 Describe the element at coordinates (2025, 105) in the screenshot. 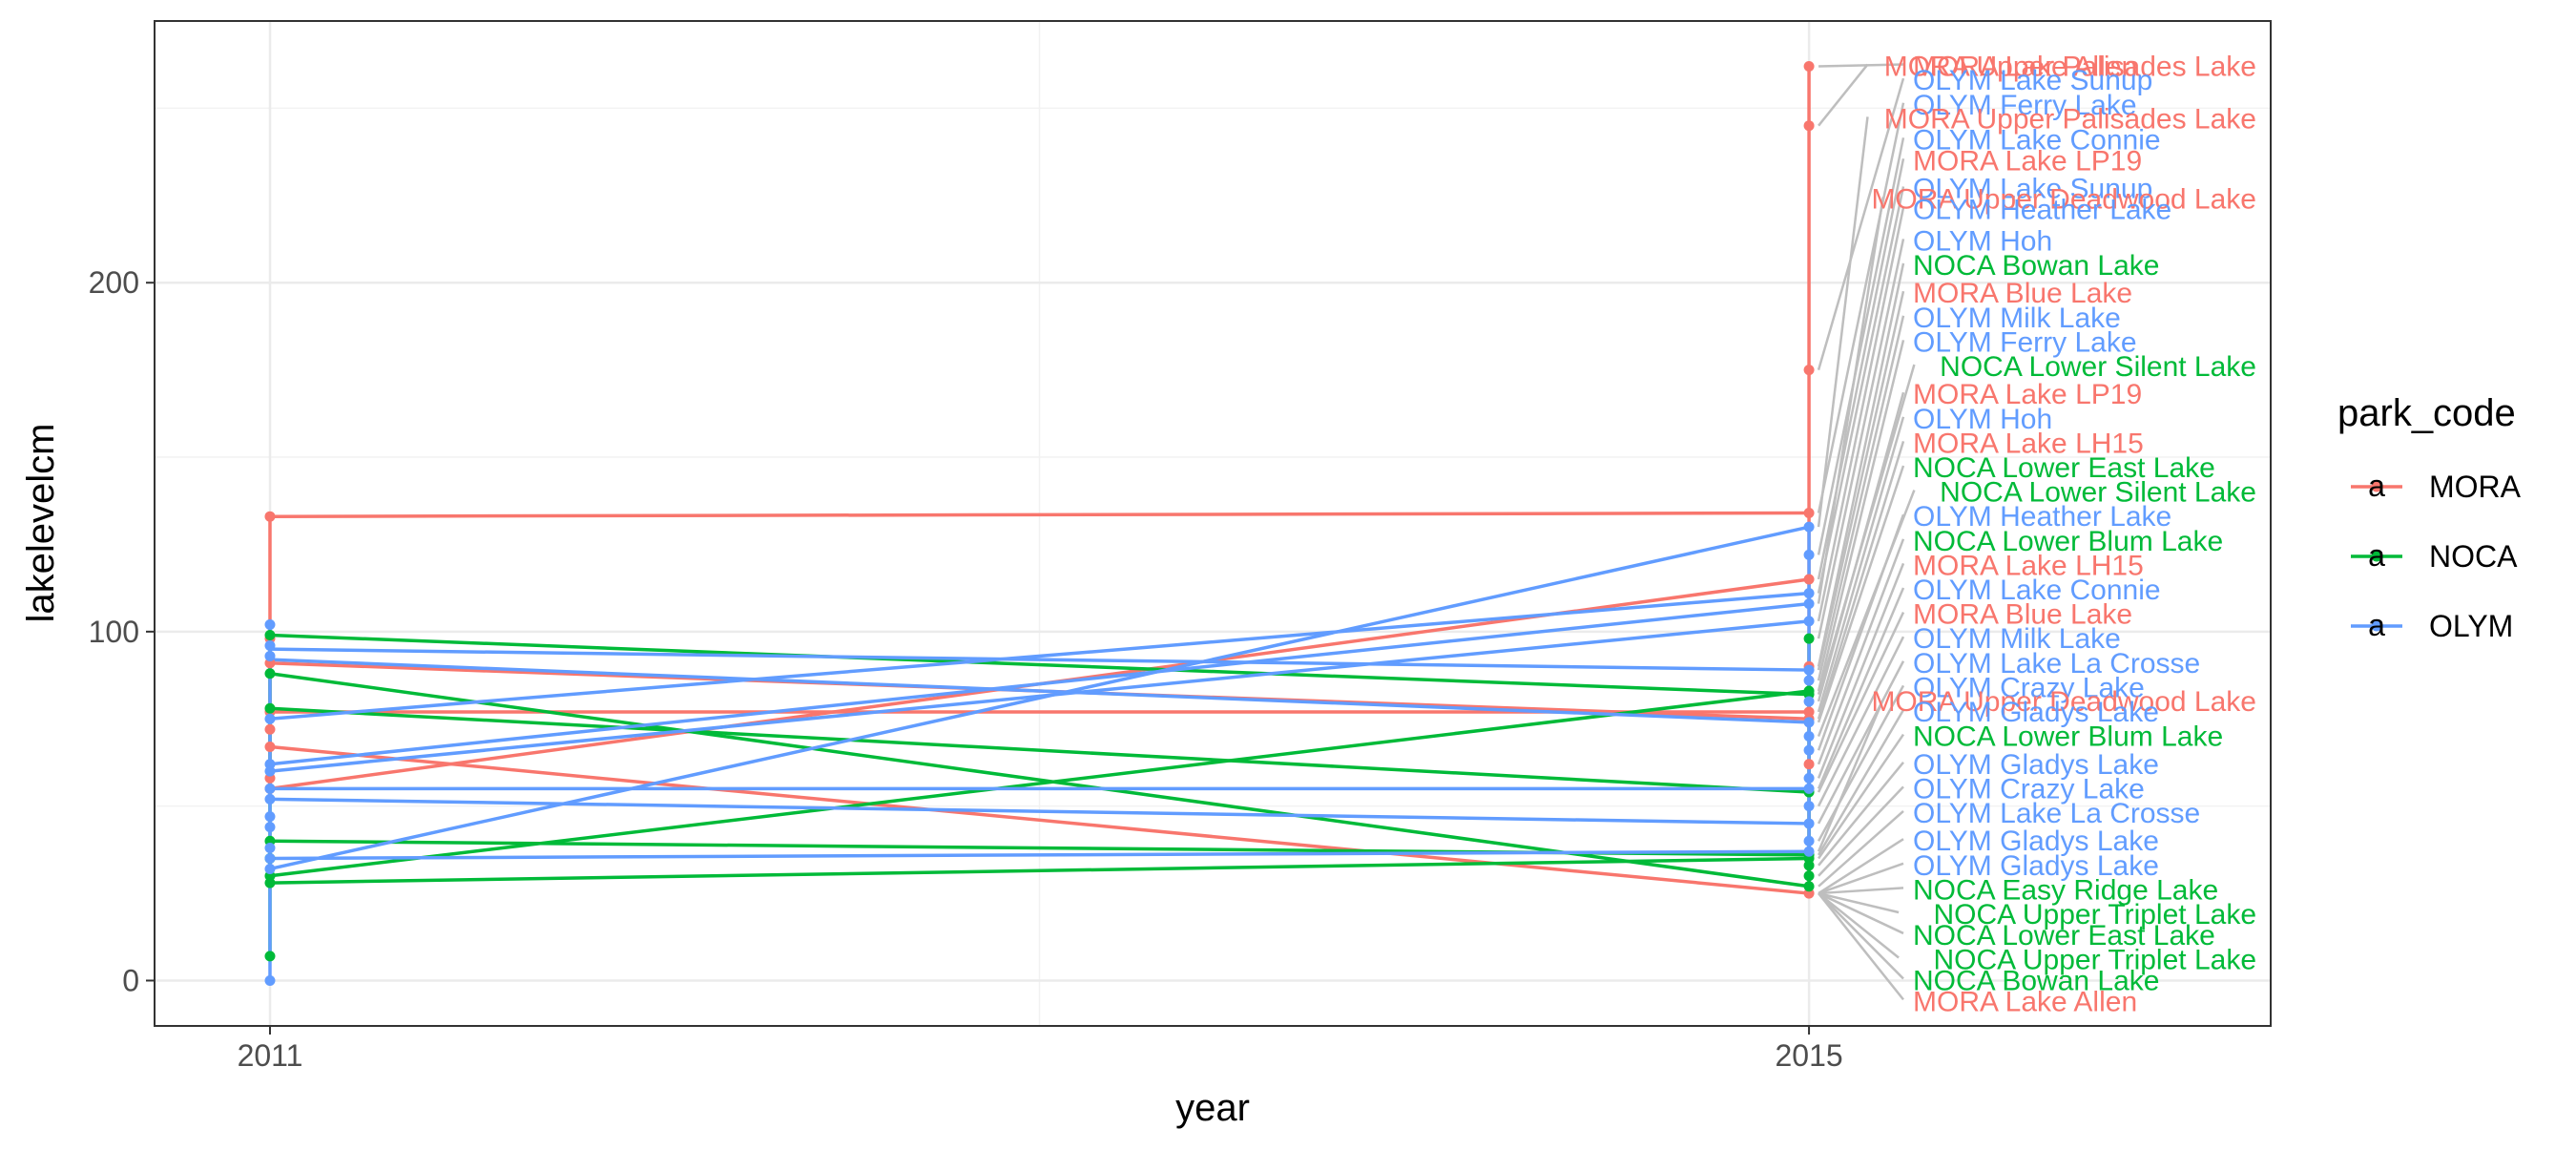

I see `lake-label: OLYM Ferry Lake` at that location.